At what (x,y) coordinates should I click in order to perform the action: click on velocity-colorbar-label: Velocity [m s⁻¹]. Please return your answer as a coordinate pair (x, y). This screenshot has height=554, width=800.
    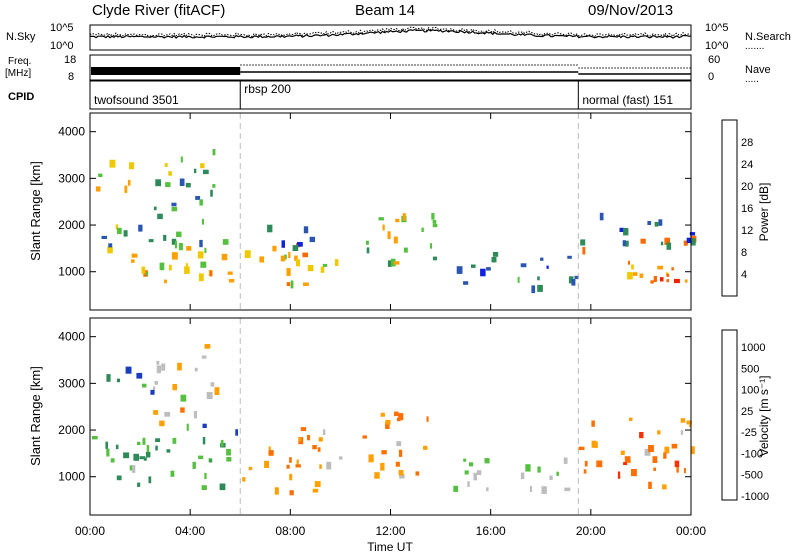
    Looking at the image, I should click on (764, 415).